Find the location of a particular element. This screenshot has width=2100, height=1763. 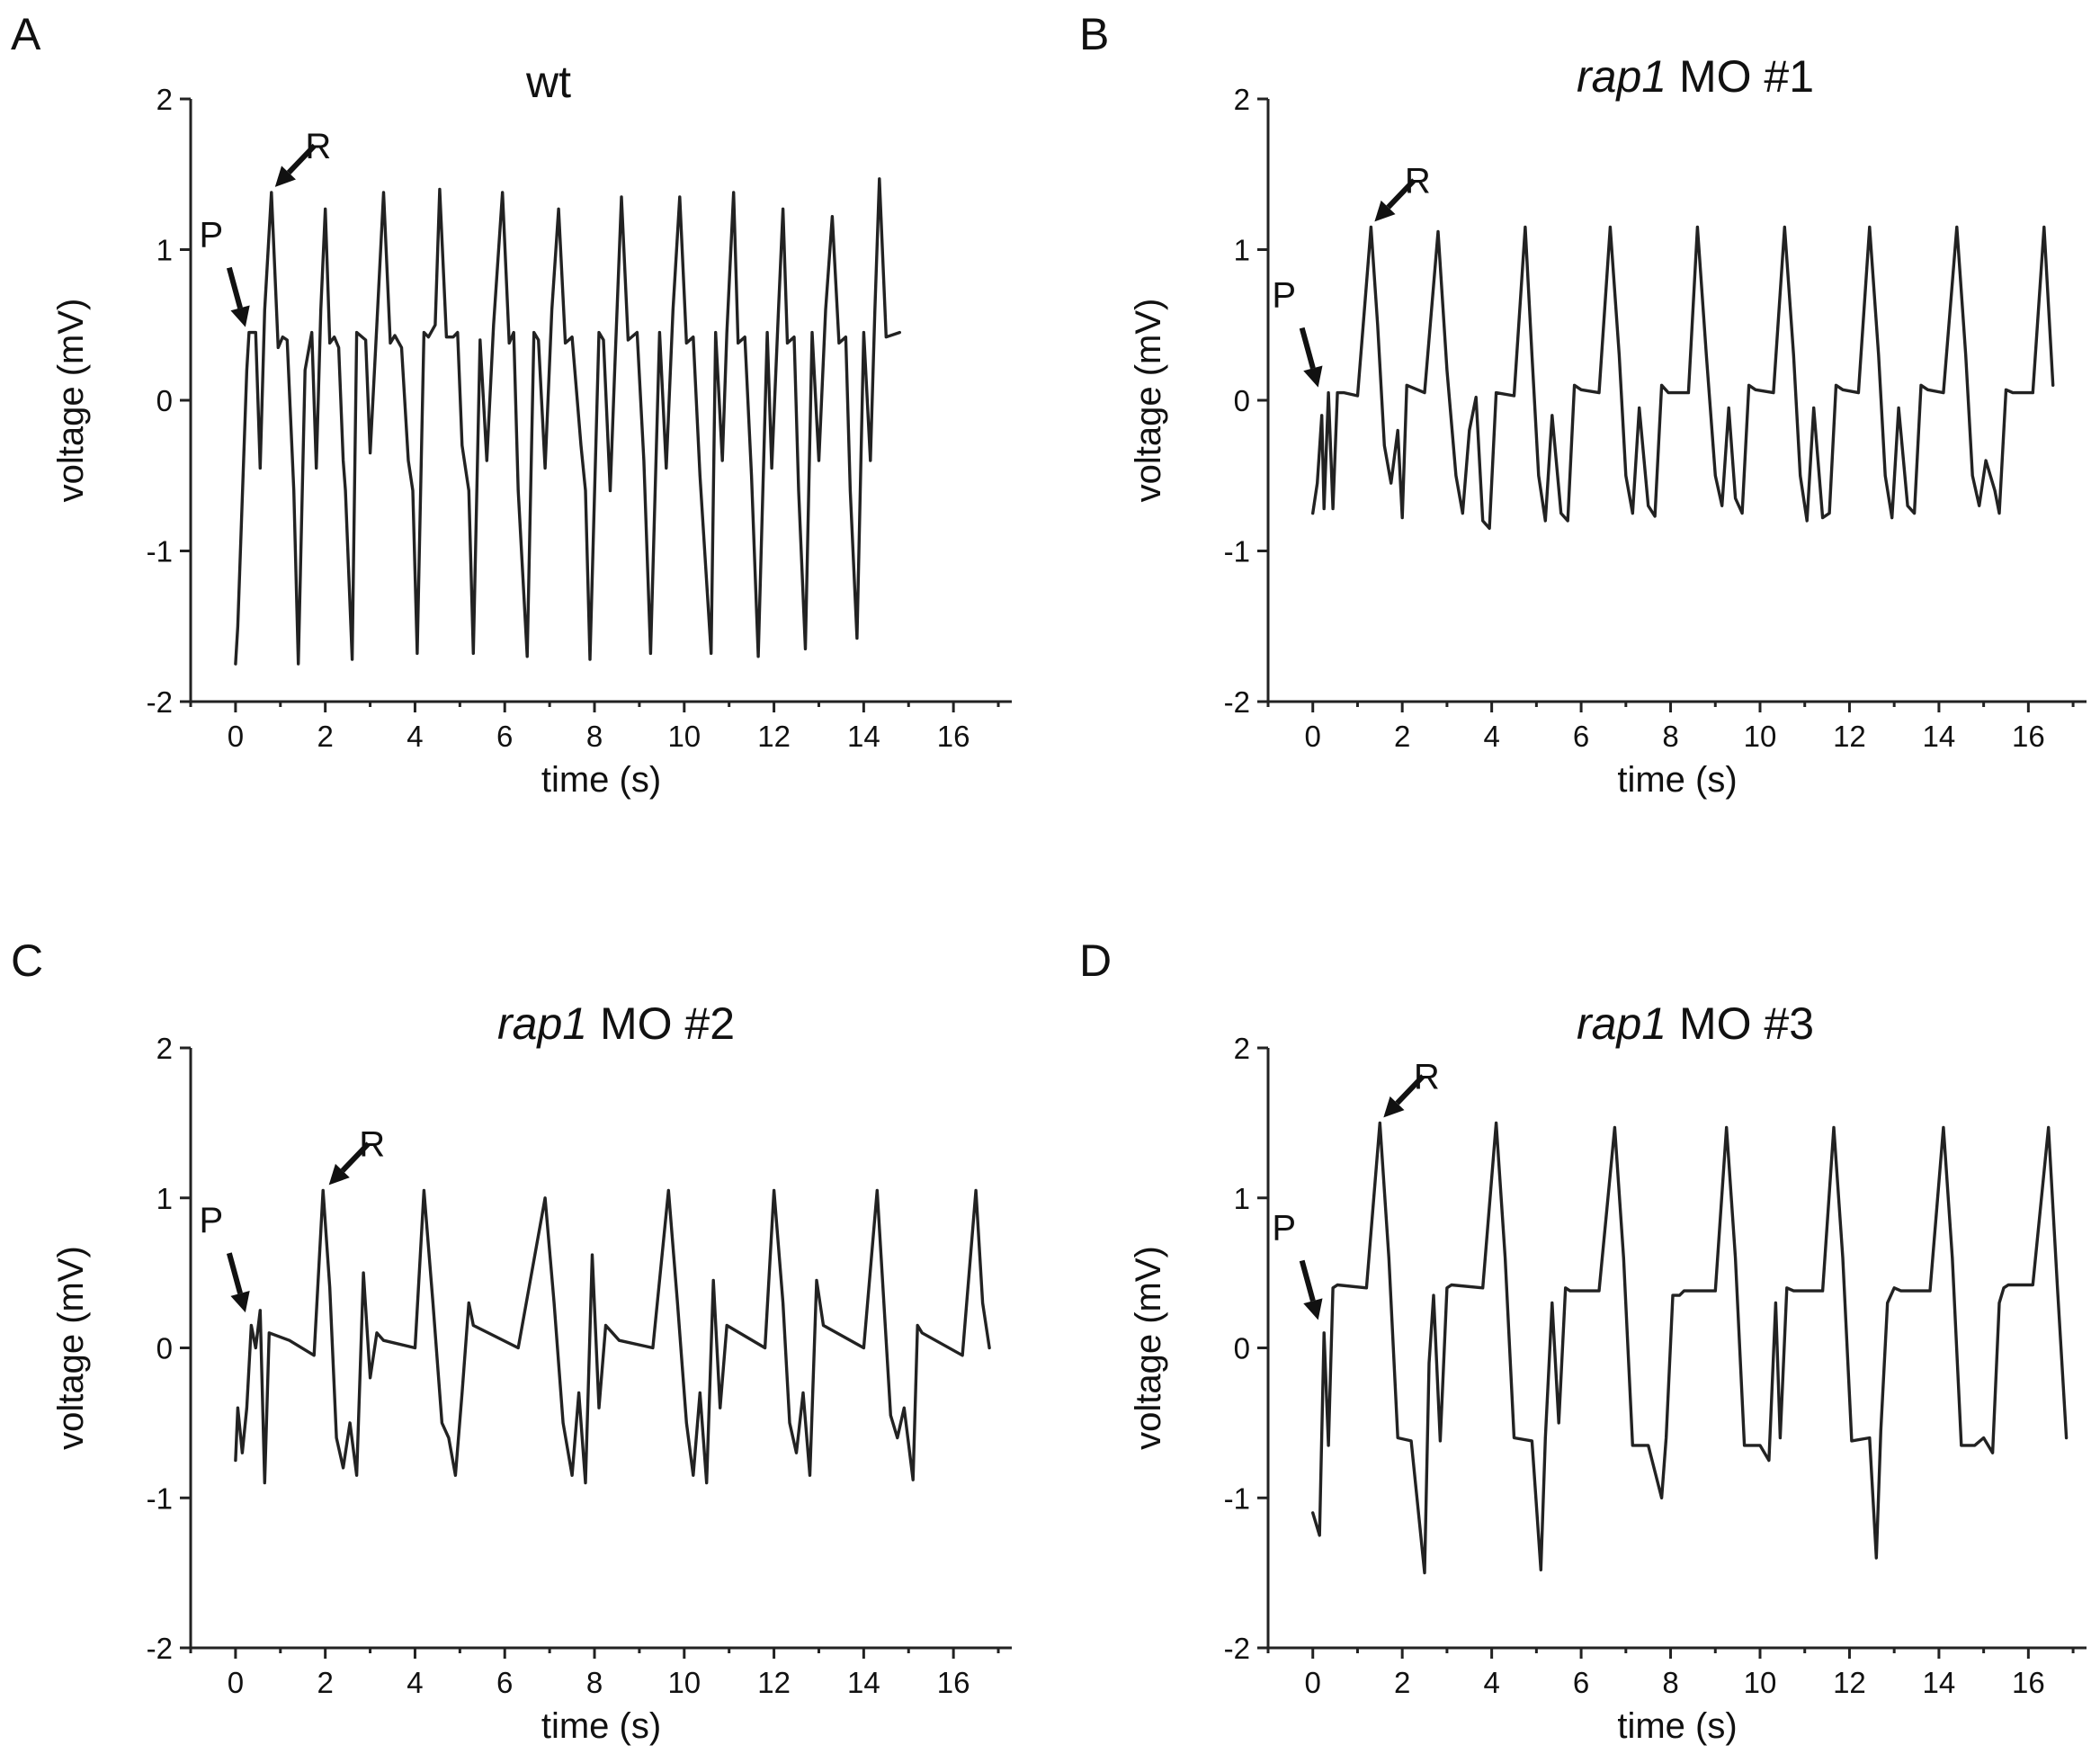

morpholino-label: MO #1 is located at coordinates (1741, 76).